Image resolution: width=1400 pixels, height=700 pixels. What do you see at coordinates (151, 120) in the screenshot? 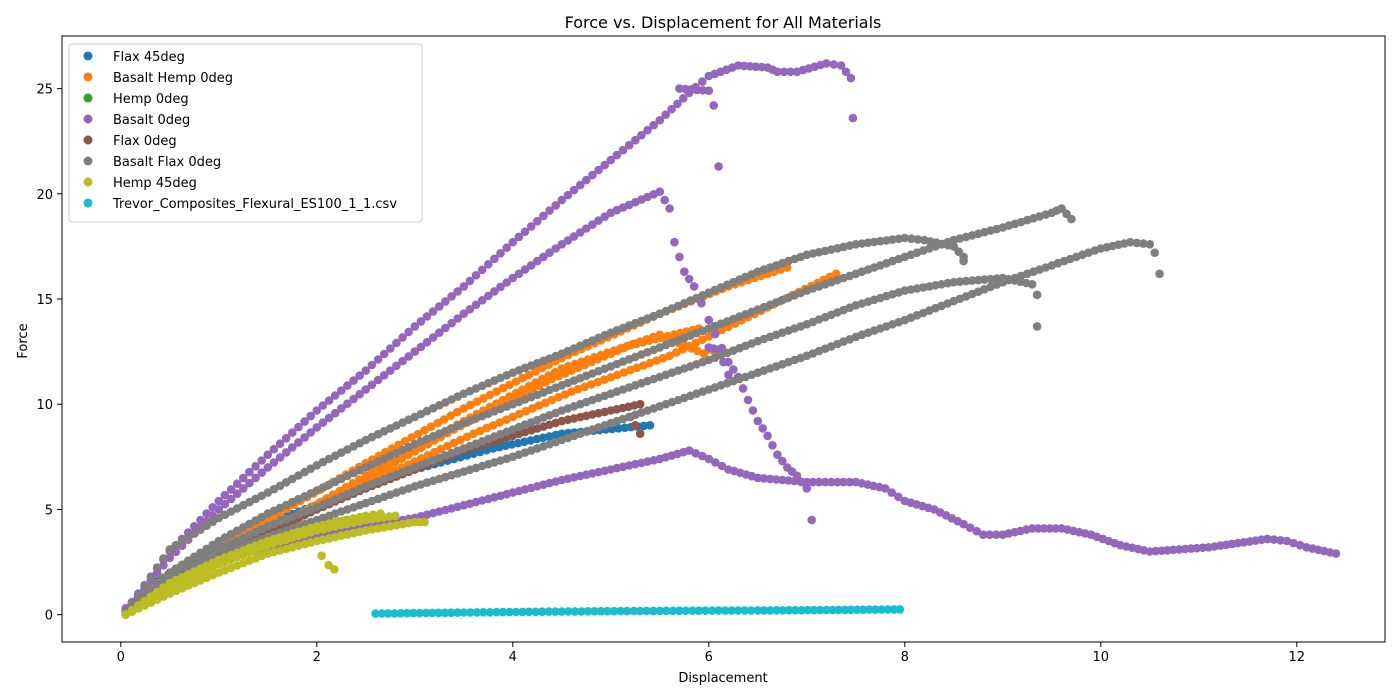
I see `legend-entry: Basalt 0deg` at bounding box center [151, 120].